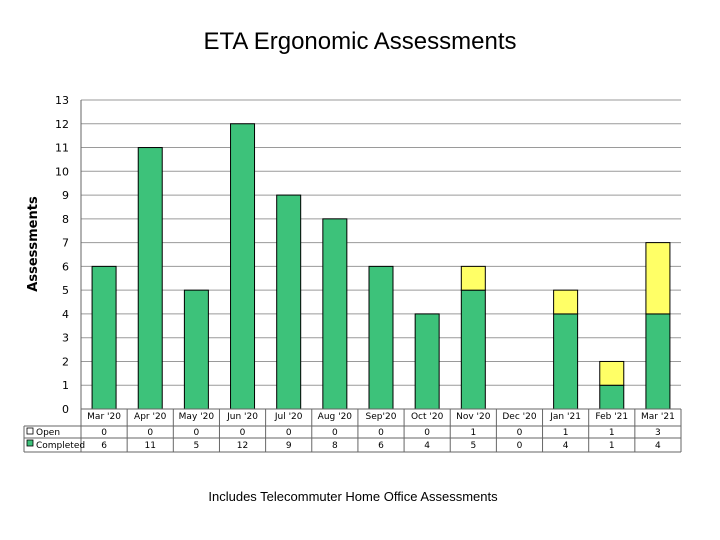 This screenshot has height=540, width=720. I want to click on y-tick-label: 4, so click(65, 314).